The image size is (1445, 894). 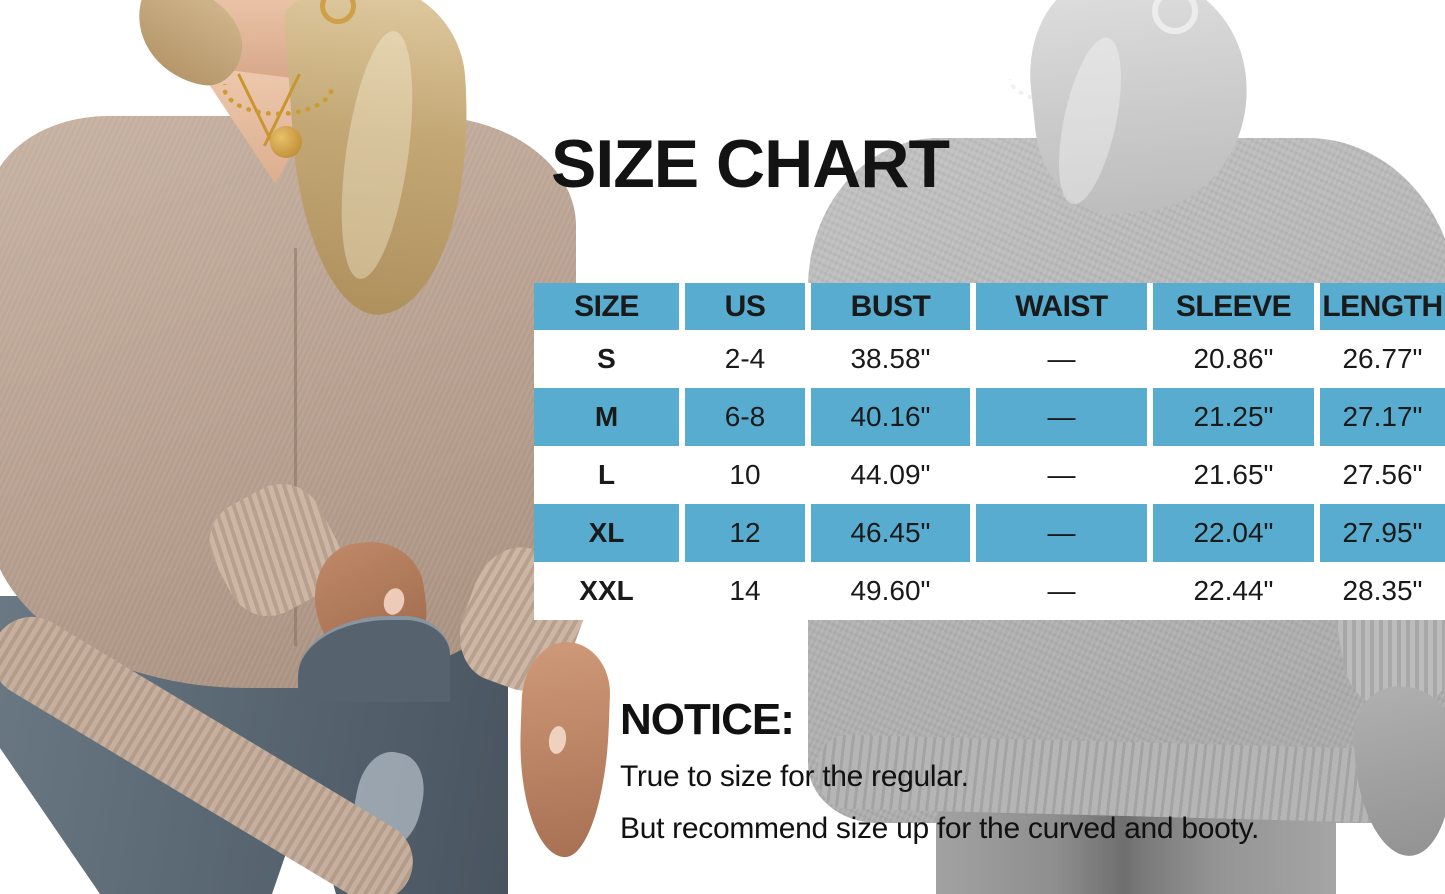 What do you see at coordinates (745, 417) in the screenshot?
I see `cell-m-us: 6-8` at bounding box center [745, 417].